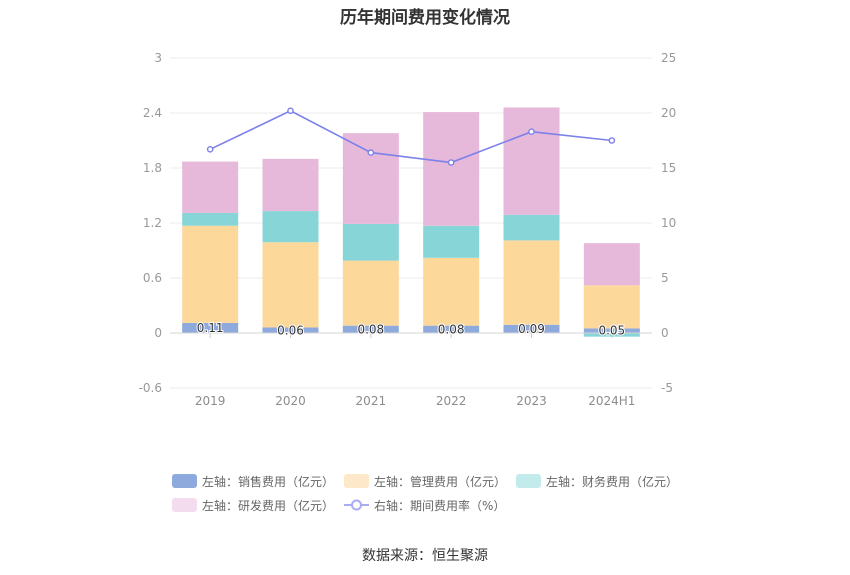 This screenshot has width=850, height=575. I want to click on bar-sales-2020, so click(290, 330).